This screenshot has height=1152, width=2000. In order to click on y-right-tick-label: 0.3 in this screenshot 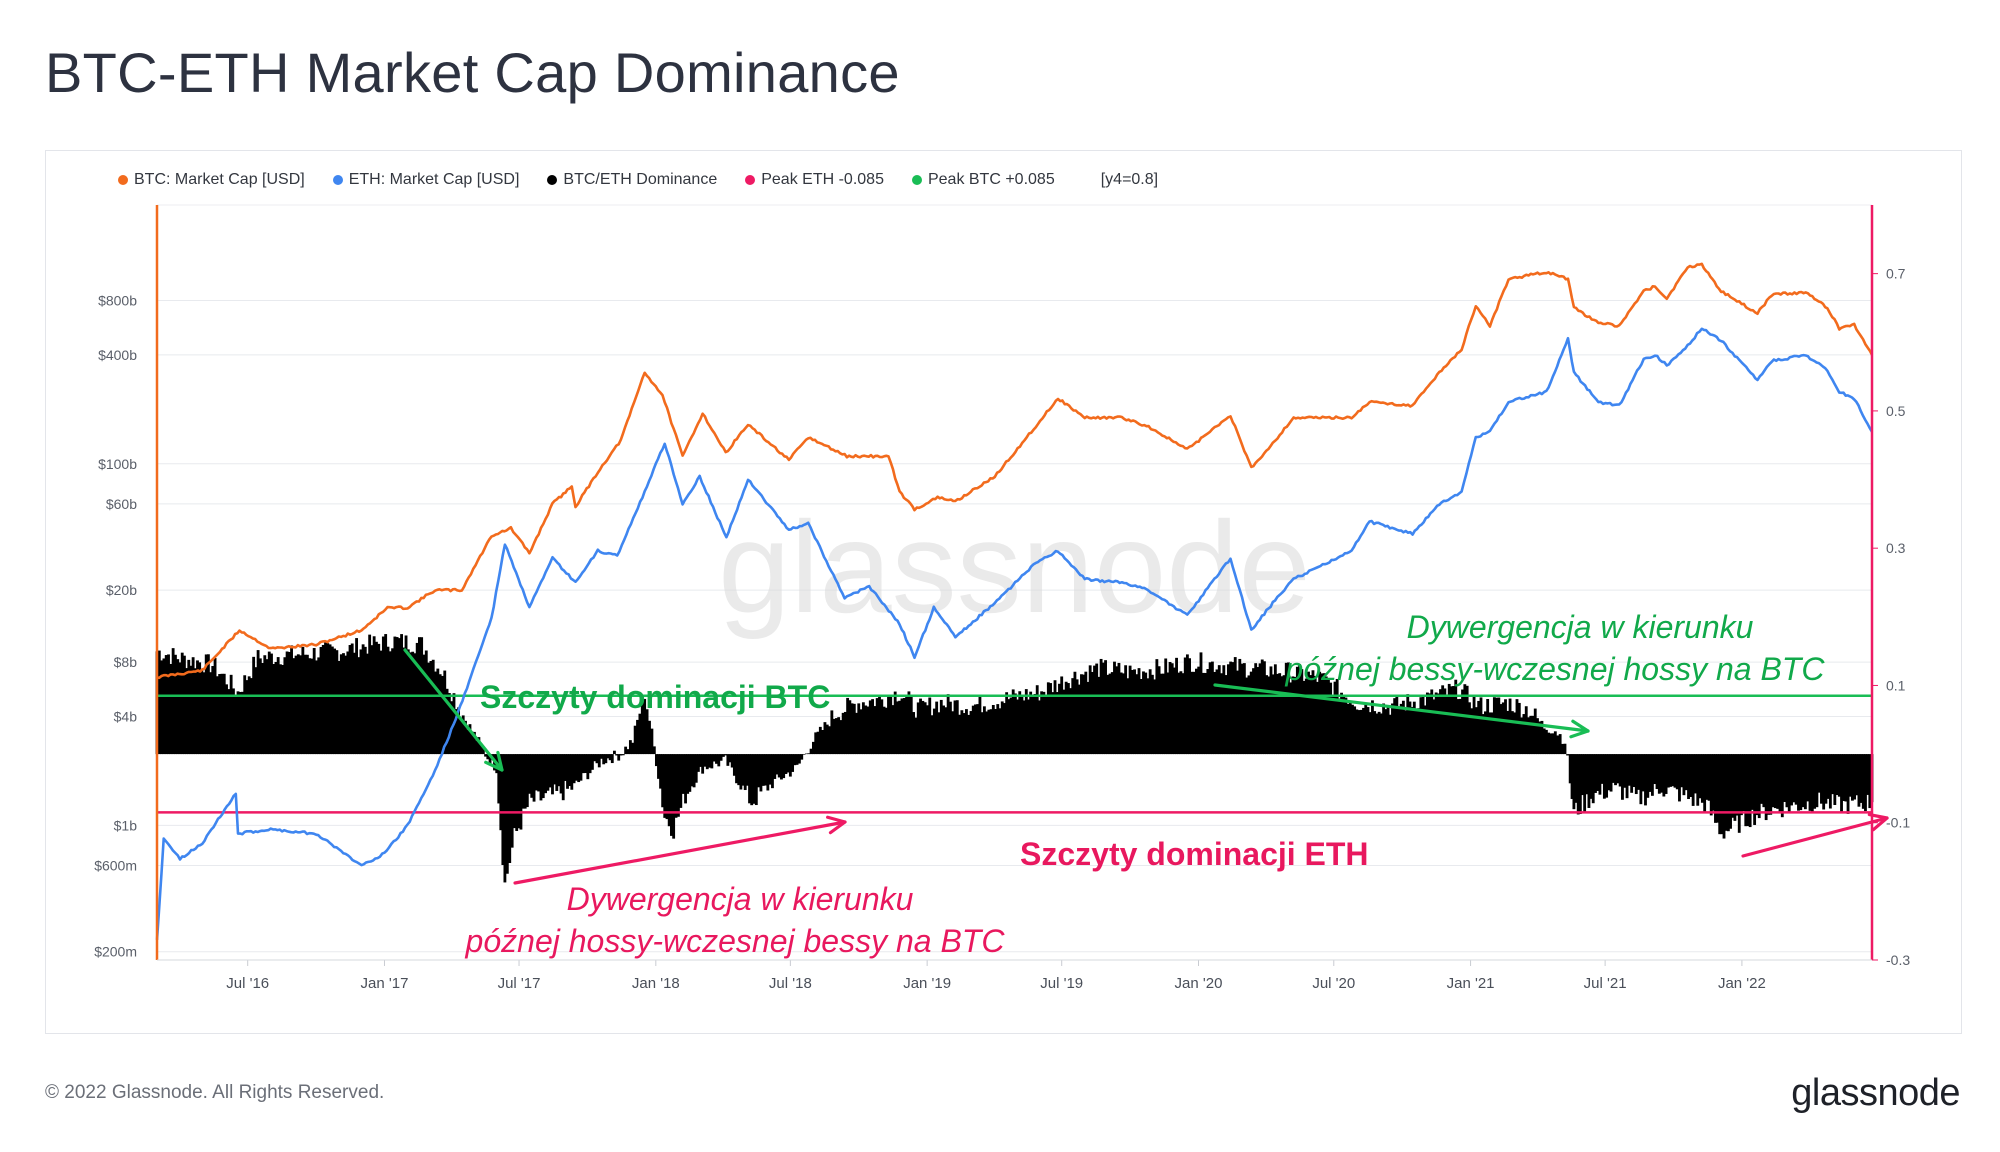, I will do `click(1896, 548)`.